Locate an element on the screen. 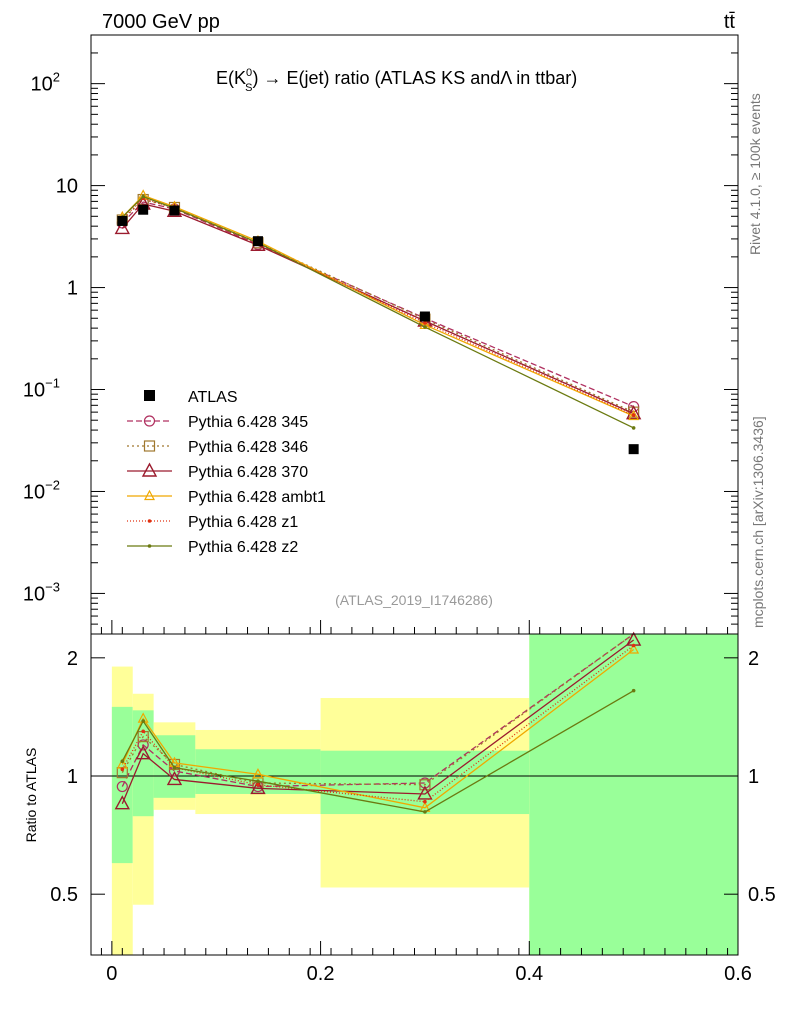 The height and width of the screenshot is (1024, 786). ratio-xtick-label-3: 0.6 is located at coordinates (738, 974).